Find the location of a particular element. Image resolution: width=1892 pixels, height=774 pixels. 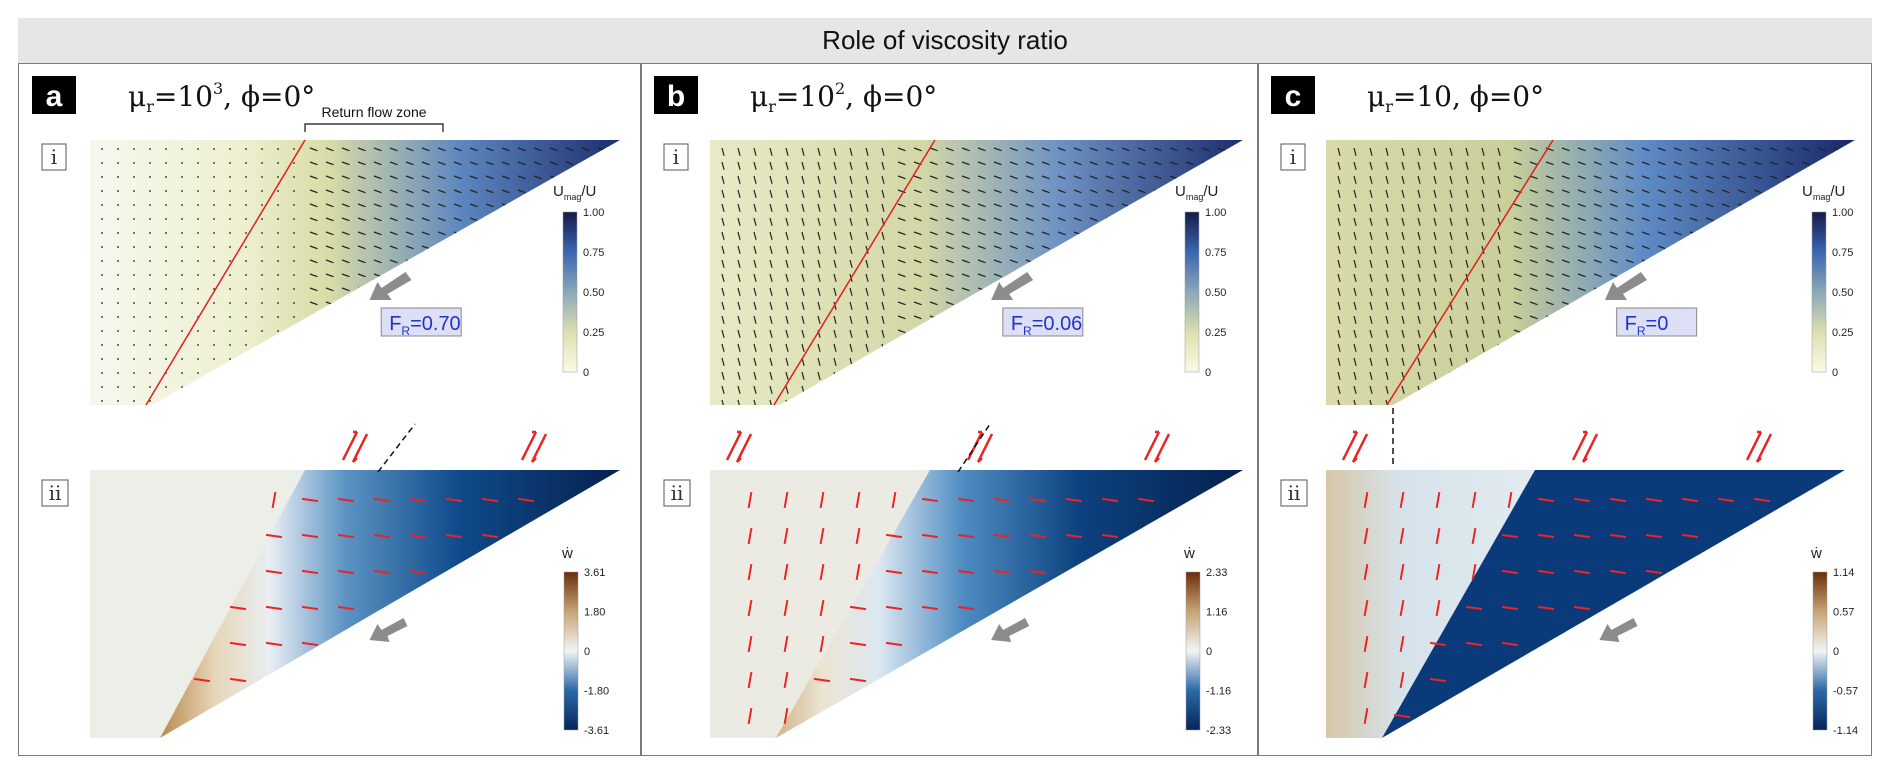

umag-tick: 0.50 is located at coordinates (593, 293).